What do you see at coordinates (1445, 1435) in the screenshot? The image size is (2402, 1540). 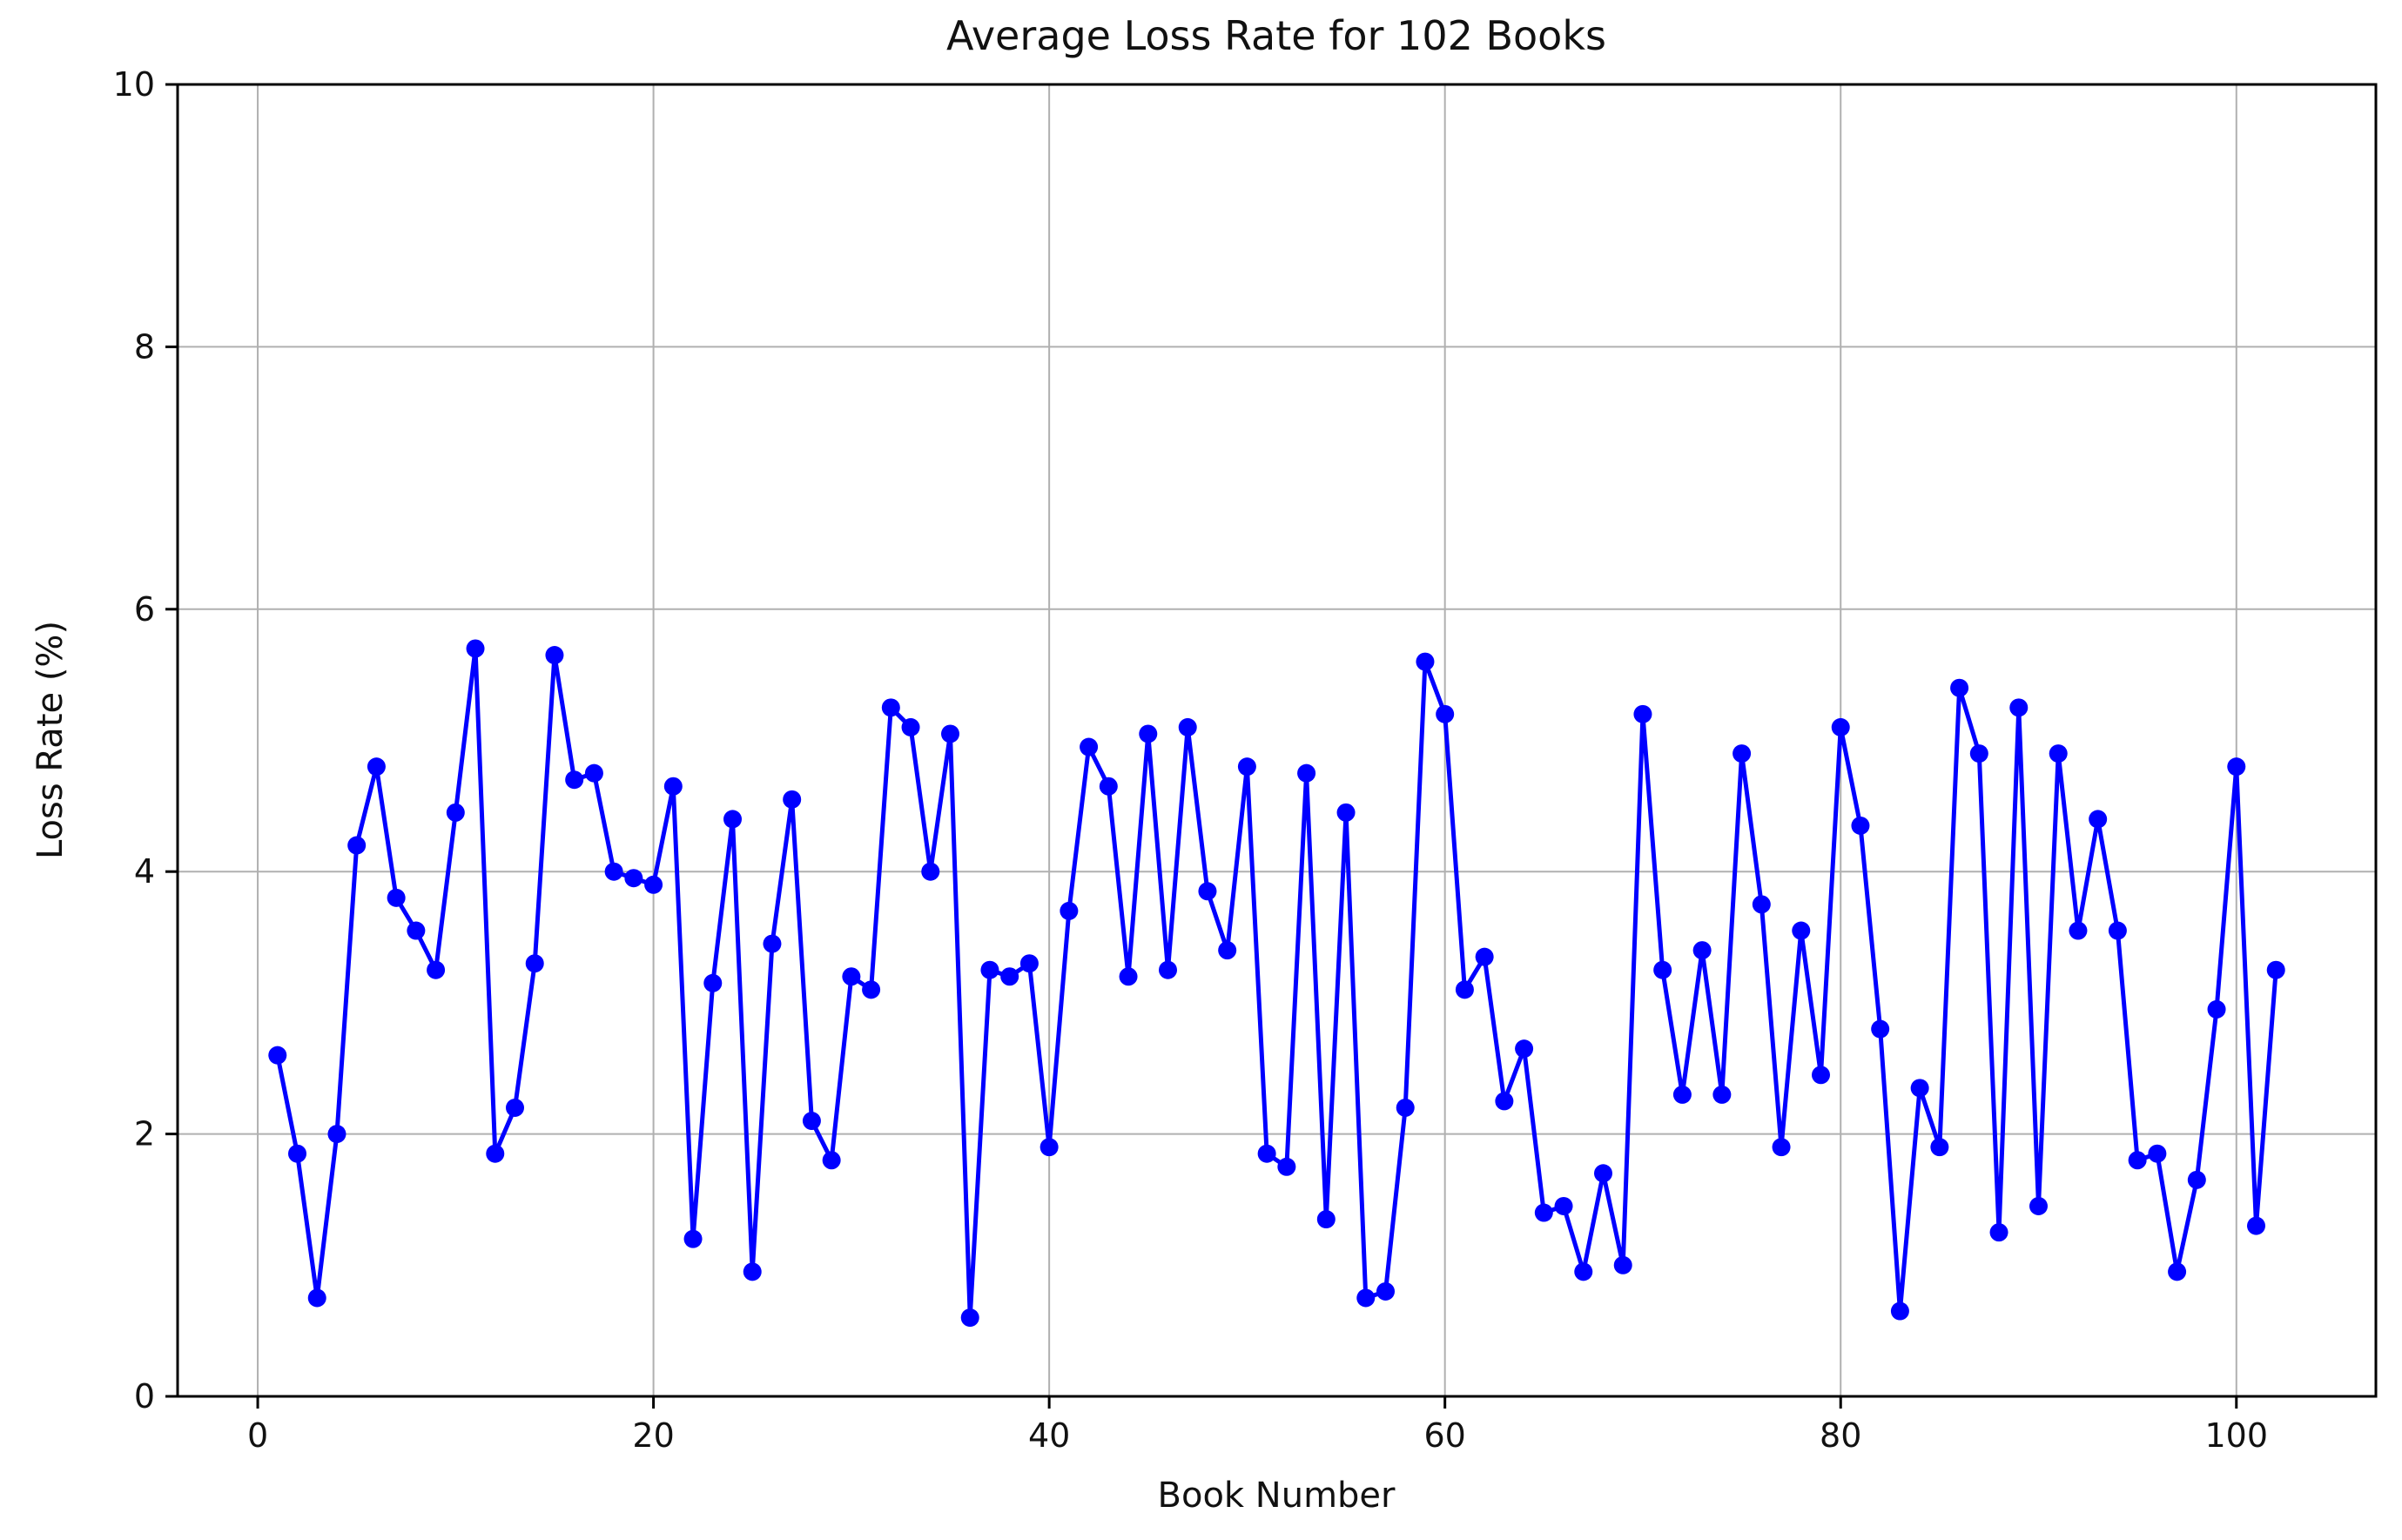 I see `x-tick-label: 60` at bounding box center [1445, 1435].